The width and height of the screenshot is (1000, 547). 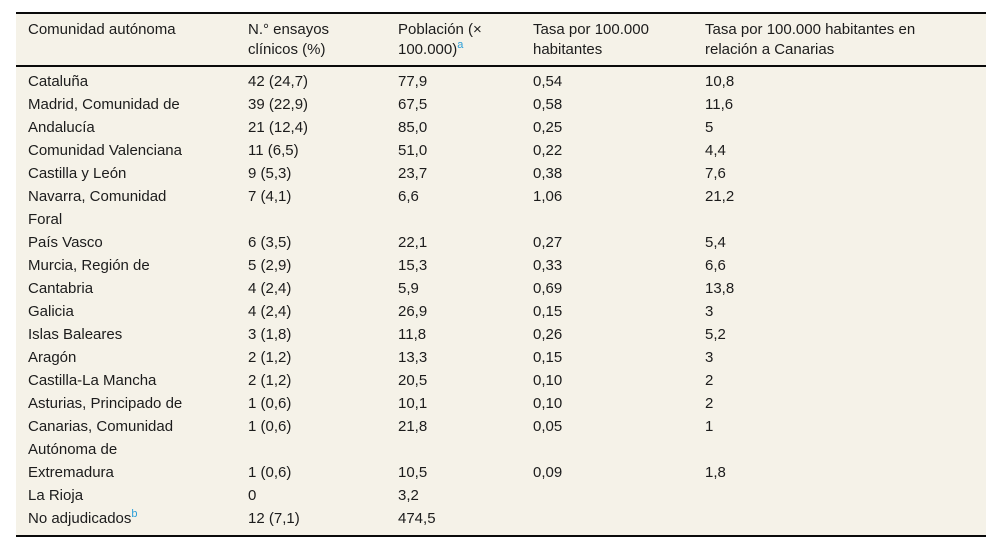 I want to click on community-name: Navarra, Comunidad Foral, so click(x=97, y=208).